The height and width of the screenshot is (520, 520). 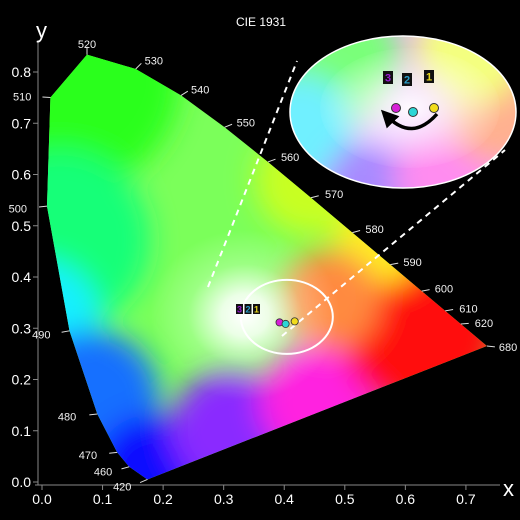 What do you see at coordinates (412, 263) in the screenshot?
I see `wavelength-label: 590` at bounding box center [412, 263].